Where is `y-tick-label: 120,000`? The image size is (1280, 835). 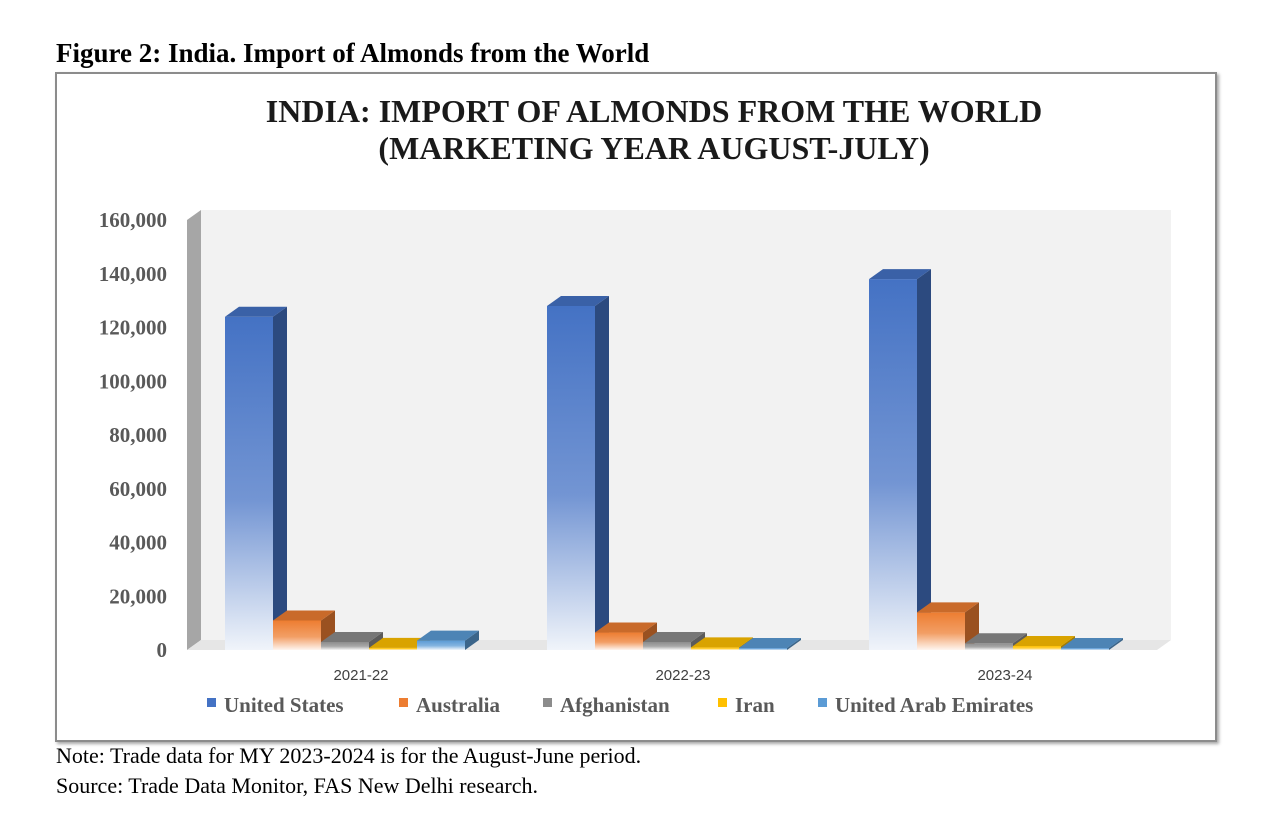 y-tick-label: 120,000 is located at coordinates (133, 328).